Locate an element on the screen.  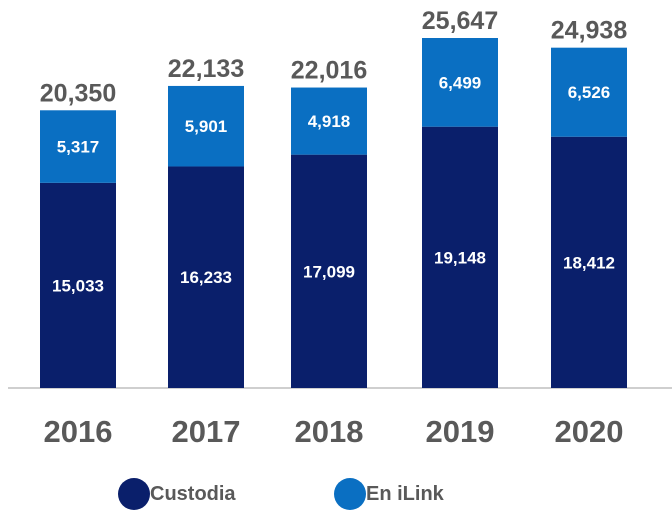
legend-label-en-ilink: En iLink is located at coordinates (405, 493).